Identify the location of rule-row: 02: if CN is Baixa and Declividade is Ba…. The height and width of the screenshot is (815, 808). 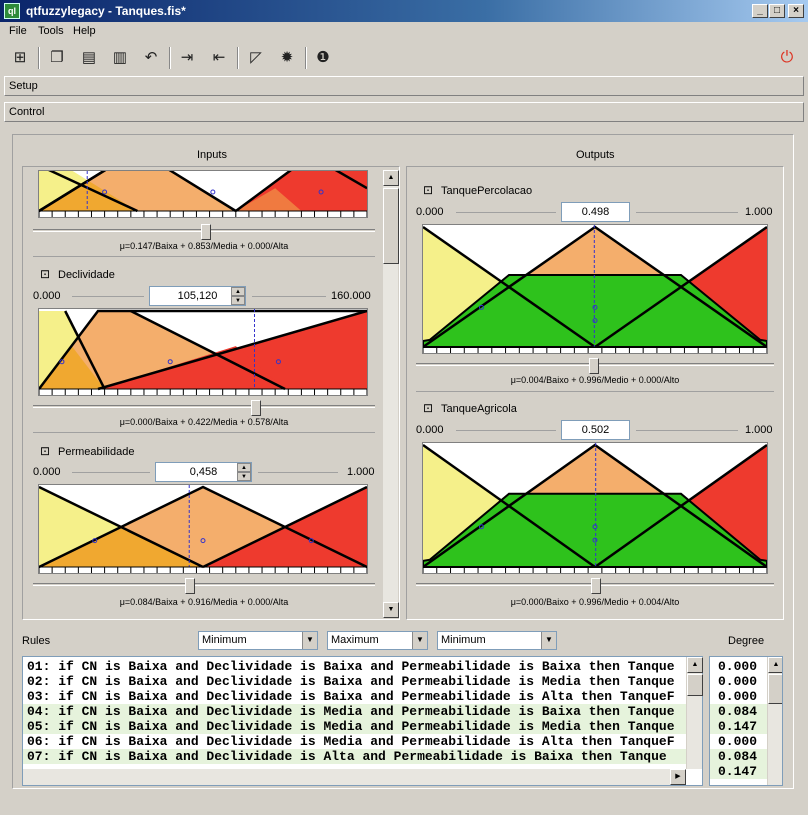
(351, 681).